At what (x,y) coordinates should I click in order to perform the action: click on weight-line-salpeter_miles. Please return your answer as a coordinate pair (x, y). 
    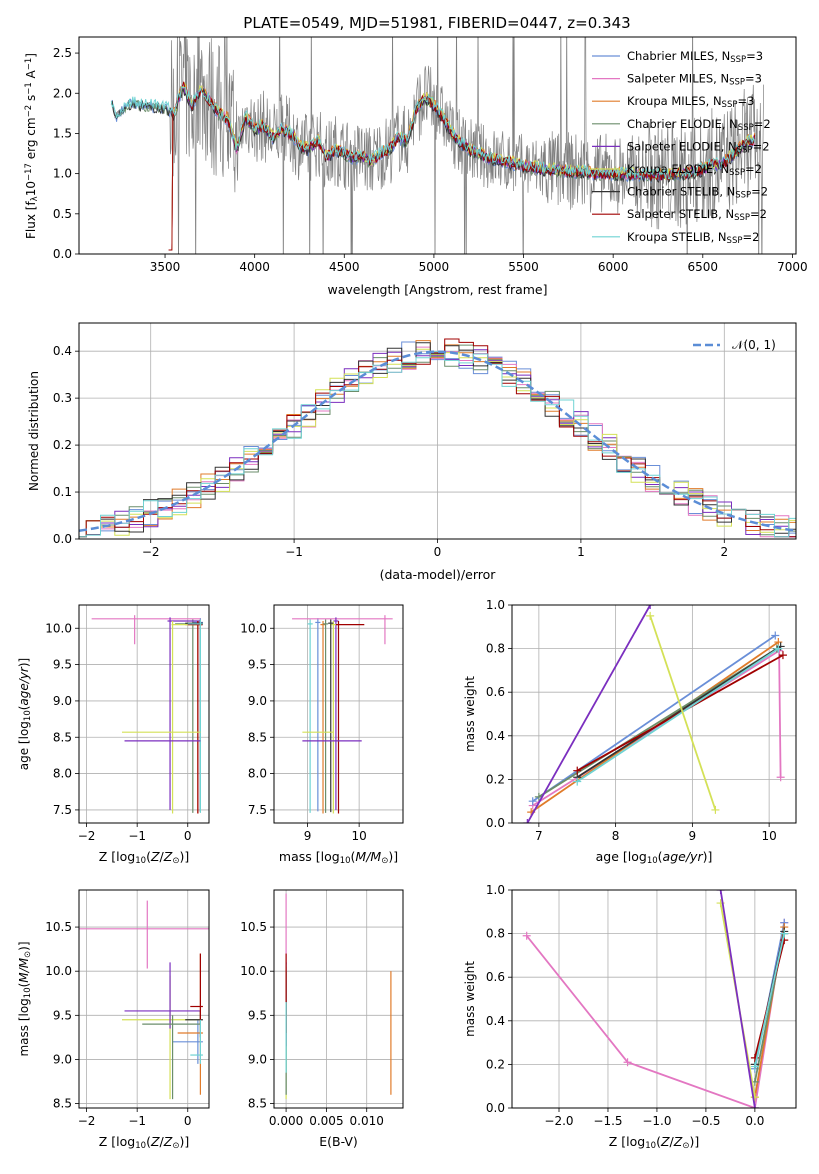
    Looking at the image, I should click on (655, 1015).